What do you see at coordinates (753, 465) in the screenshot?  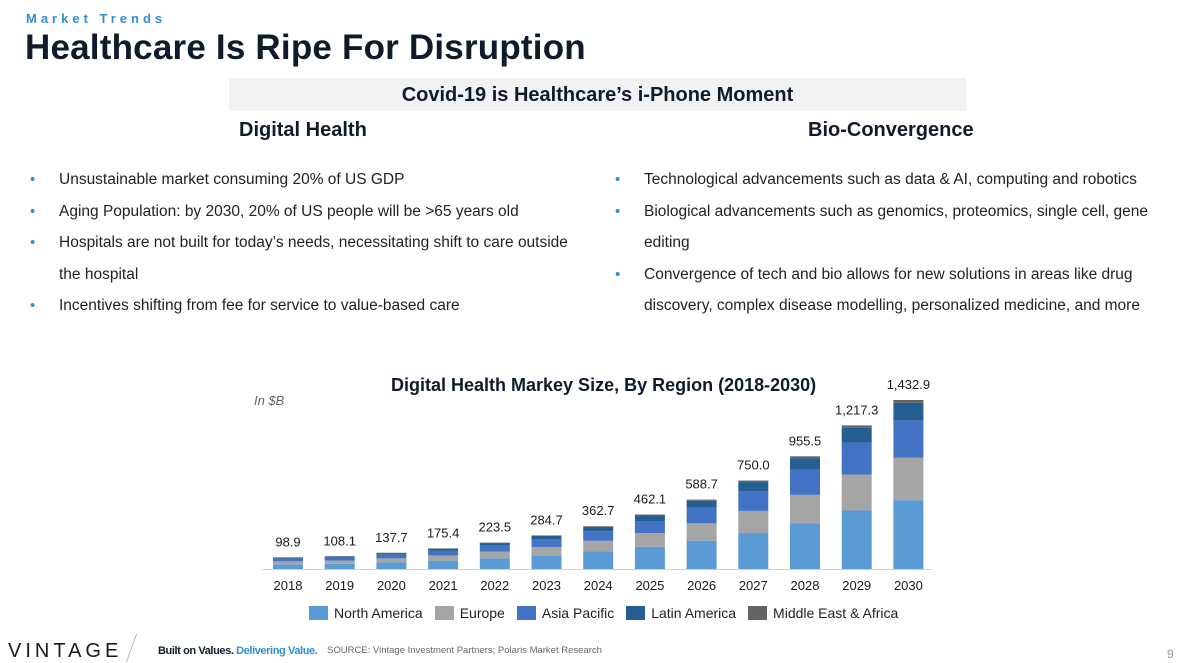 I see `bar-total-label: 750.0` at bounding box center [753, 465].